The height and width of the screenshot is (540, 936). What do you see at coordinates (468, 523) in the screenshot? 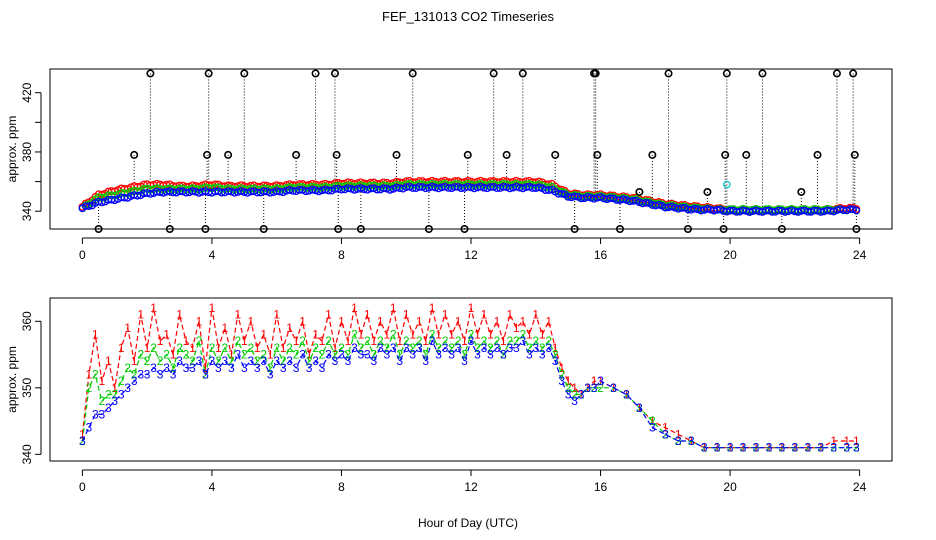
I see `x-axis-label: Hour of Day (UTC)` at bounding box center [468, 523].